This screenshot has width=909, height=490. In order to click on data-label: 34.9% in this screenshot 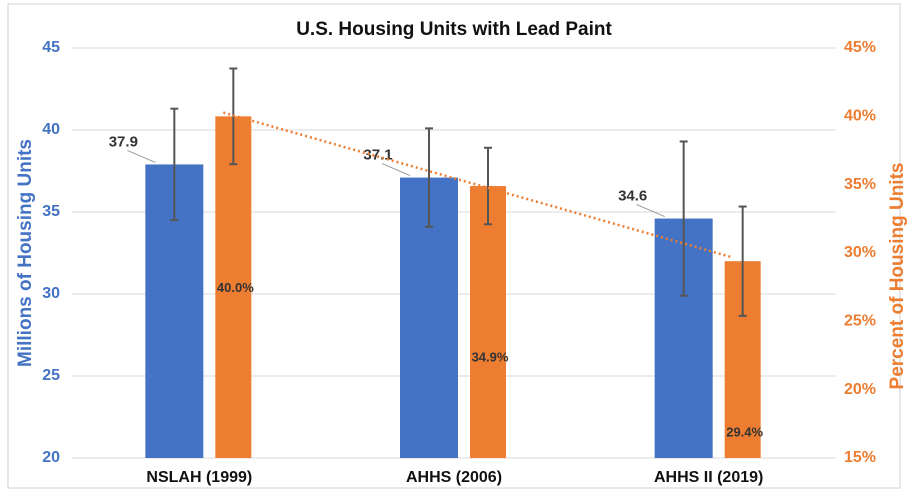, I will do `click(490, 356)`.